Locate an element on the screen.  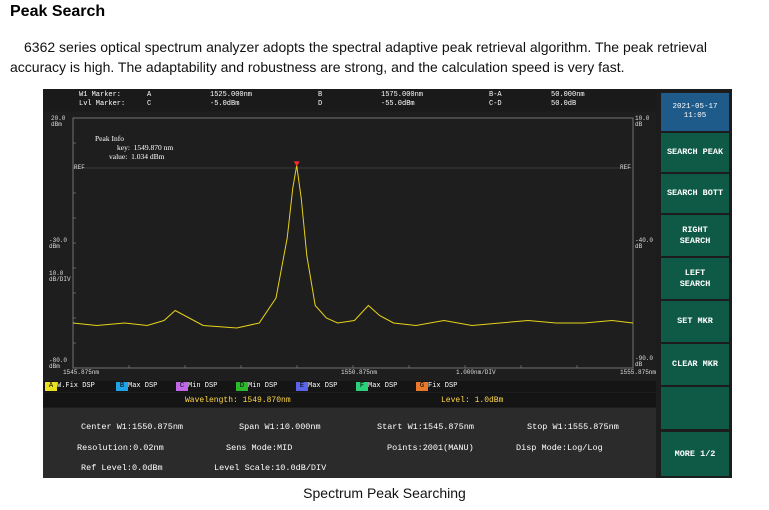
page-title: Peak Search is located at coordinates (58, 11).